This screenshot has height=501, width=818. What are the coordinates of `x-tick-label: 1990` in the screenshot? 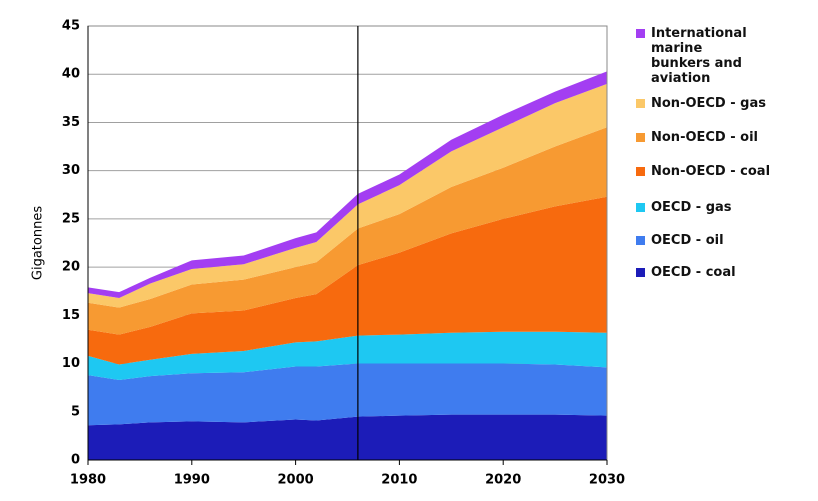 It's located at (192, 480).